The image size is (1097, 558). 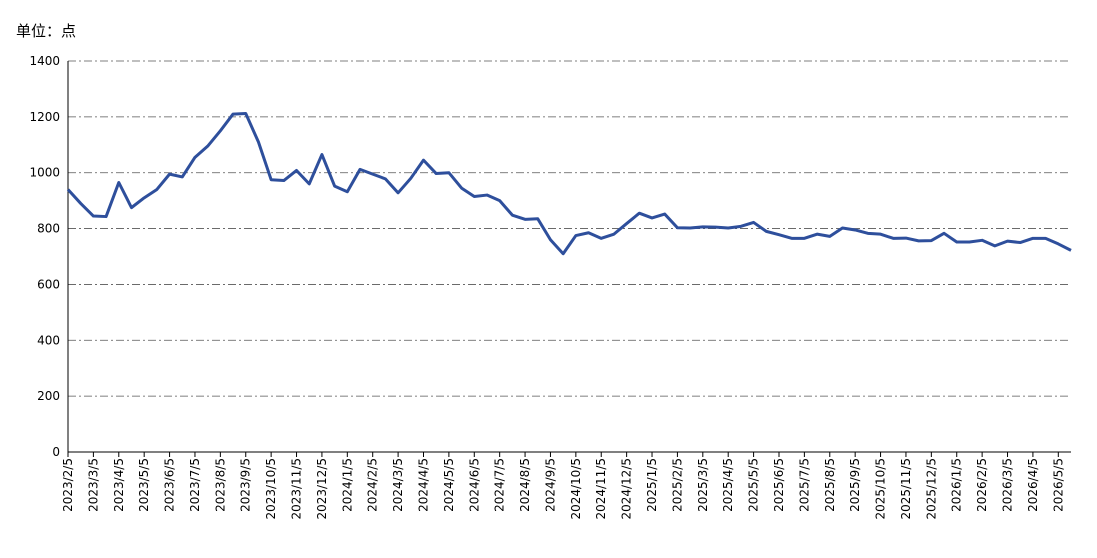 I want to click on x-tick-label: 2025/11/5, so click(x=906, y=489).